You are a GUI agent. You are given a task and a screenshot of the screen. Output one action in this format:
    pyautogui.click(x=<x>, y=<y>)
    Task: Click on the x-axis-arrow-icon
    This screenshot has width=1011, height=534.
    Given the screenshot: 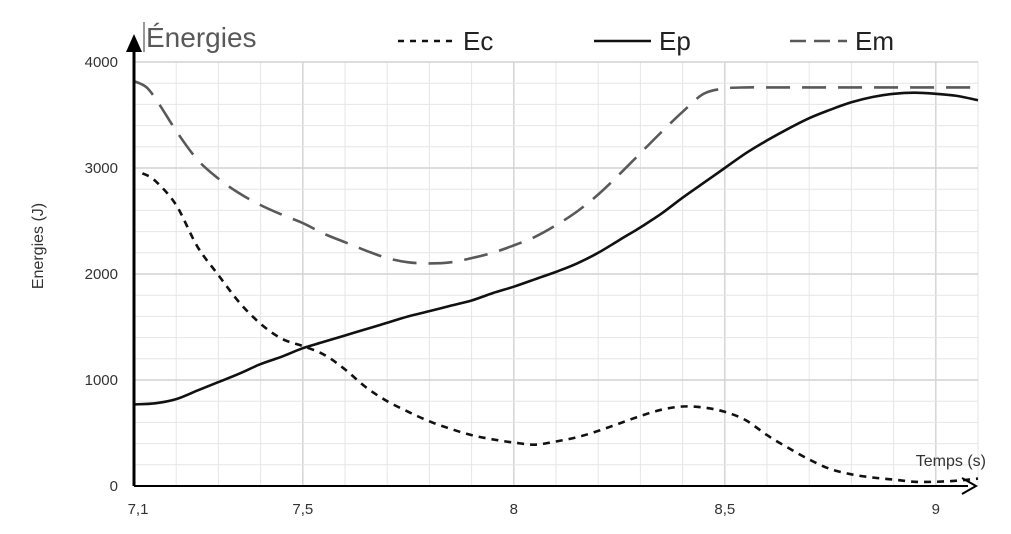 What is the action you would take?
    pyautogui.click(x=970, y=486)
    